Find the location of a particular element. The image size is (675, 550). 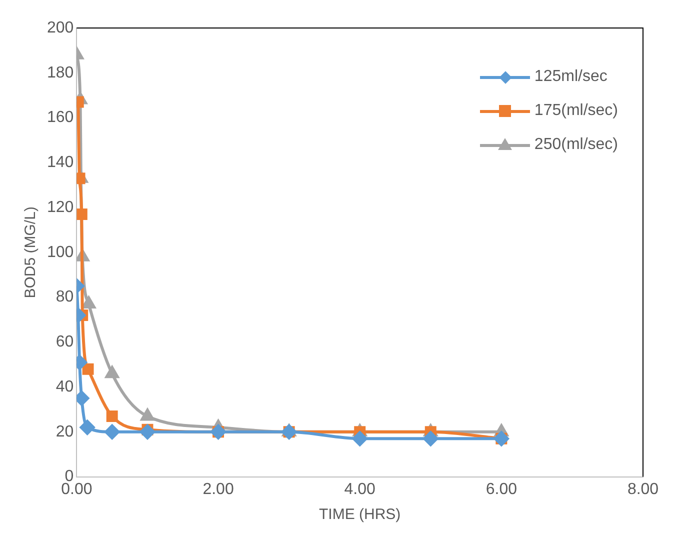

legend-label: 125ml/sec is located at coordinates (571, 77).